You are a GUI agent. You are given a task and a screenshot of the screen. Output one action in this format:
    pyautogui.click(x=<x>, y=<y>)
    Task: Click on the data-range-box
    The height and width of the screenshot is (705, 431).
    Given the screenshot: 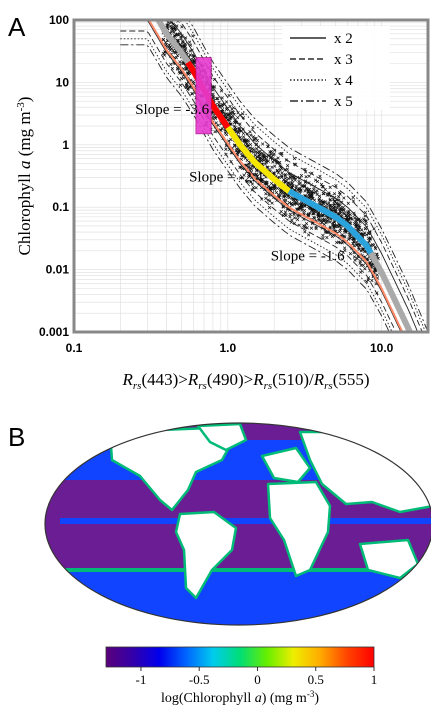 What is the action you would take?
    pyautogui.click(x=203, y=96)
    